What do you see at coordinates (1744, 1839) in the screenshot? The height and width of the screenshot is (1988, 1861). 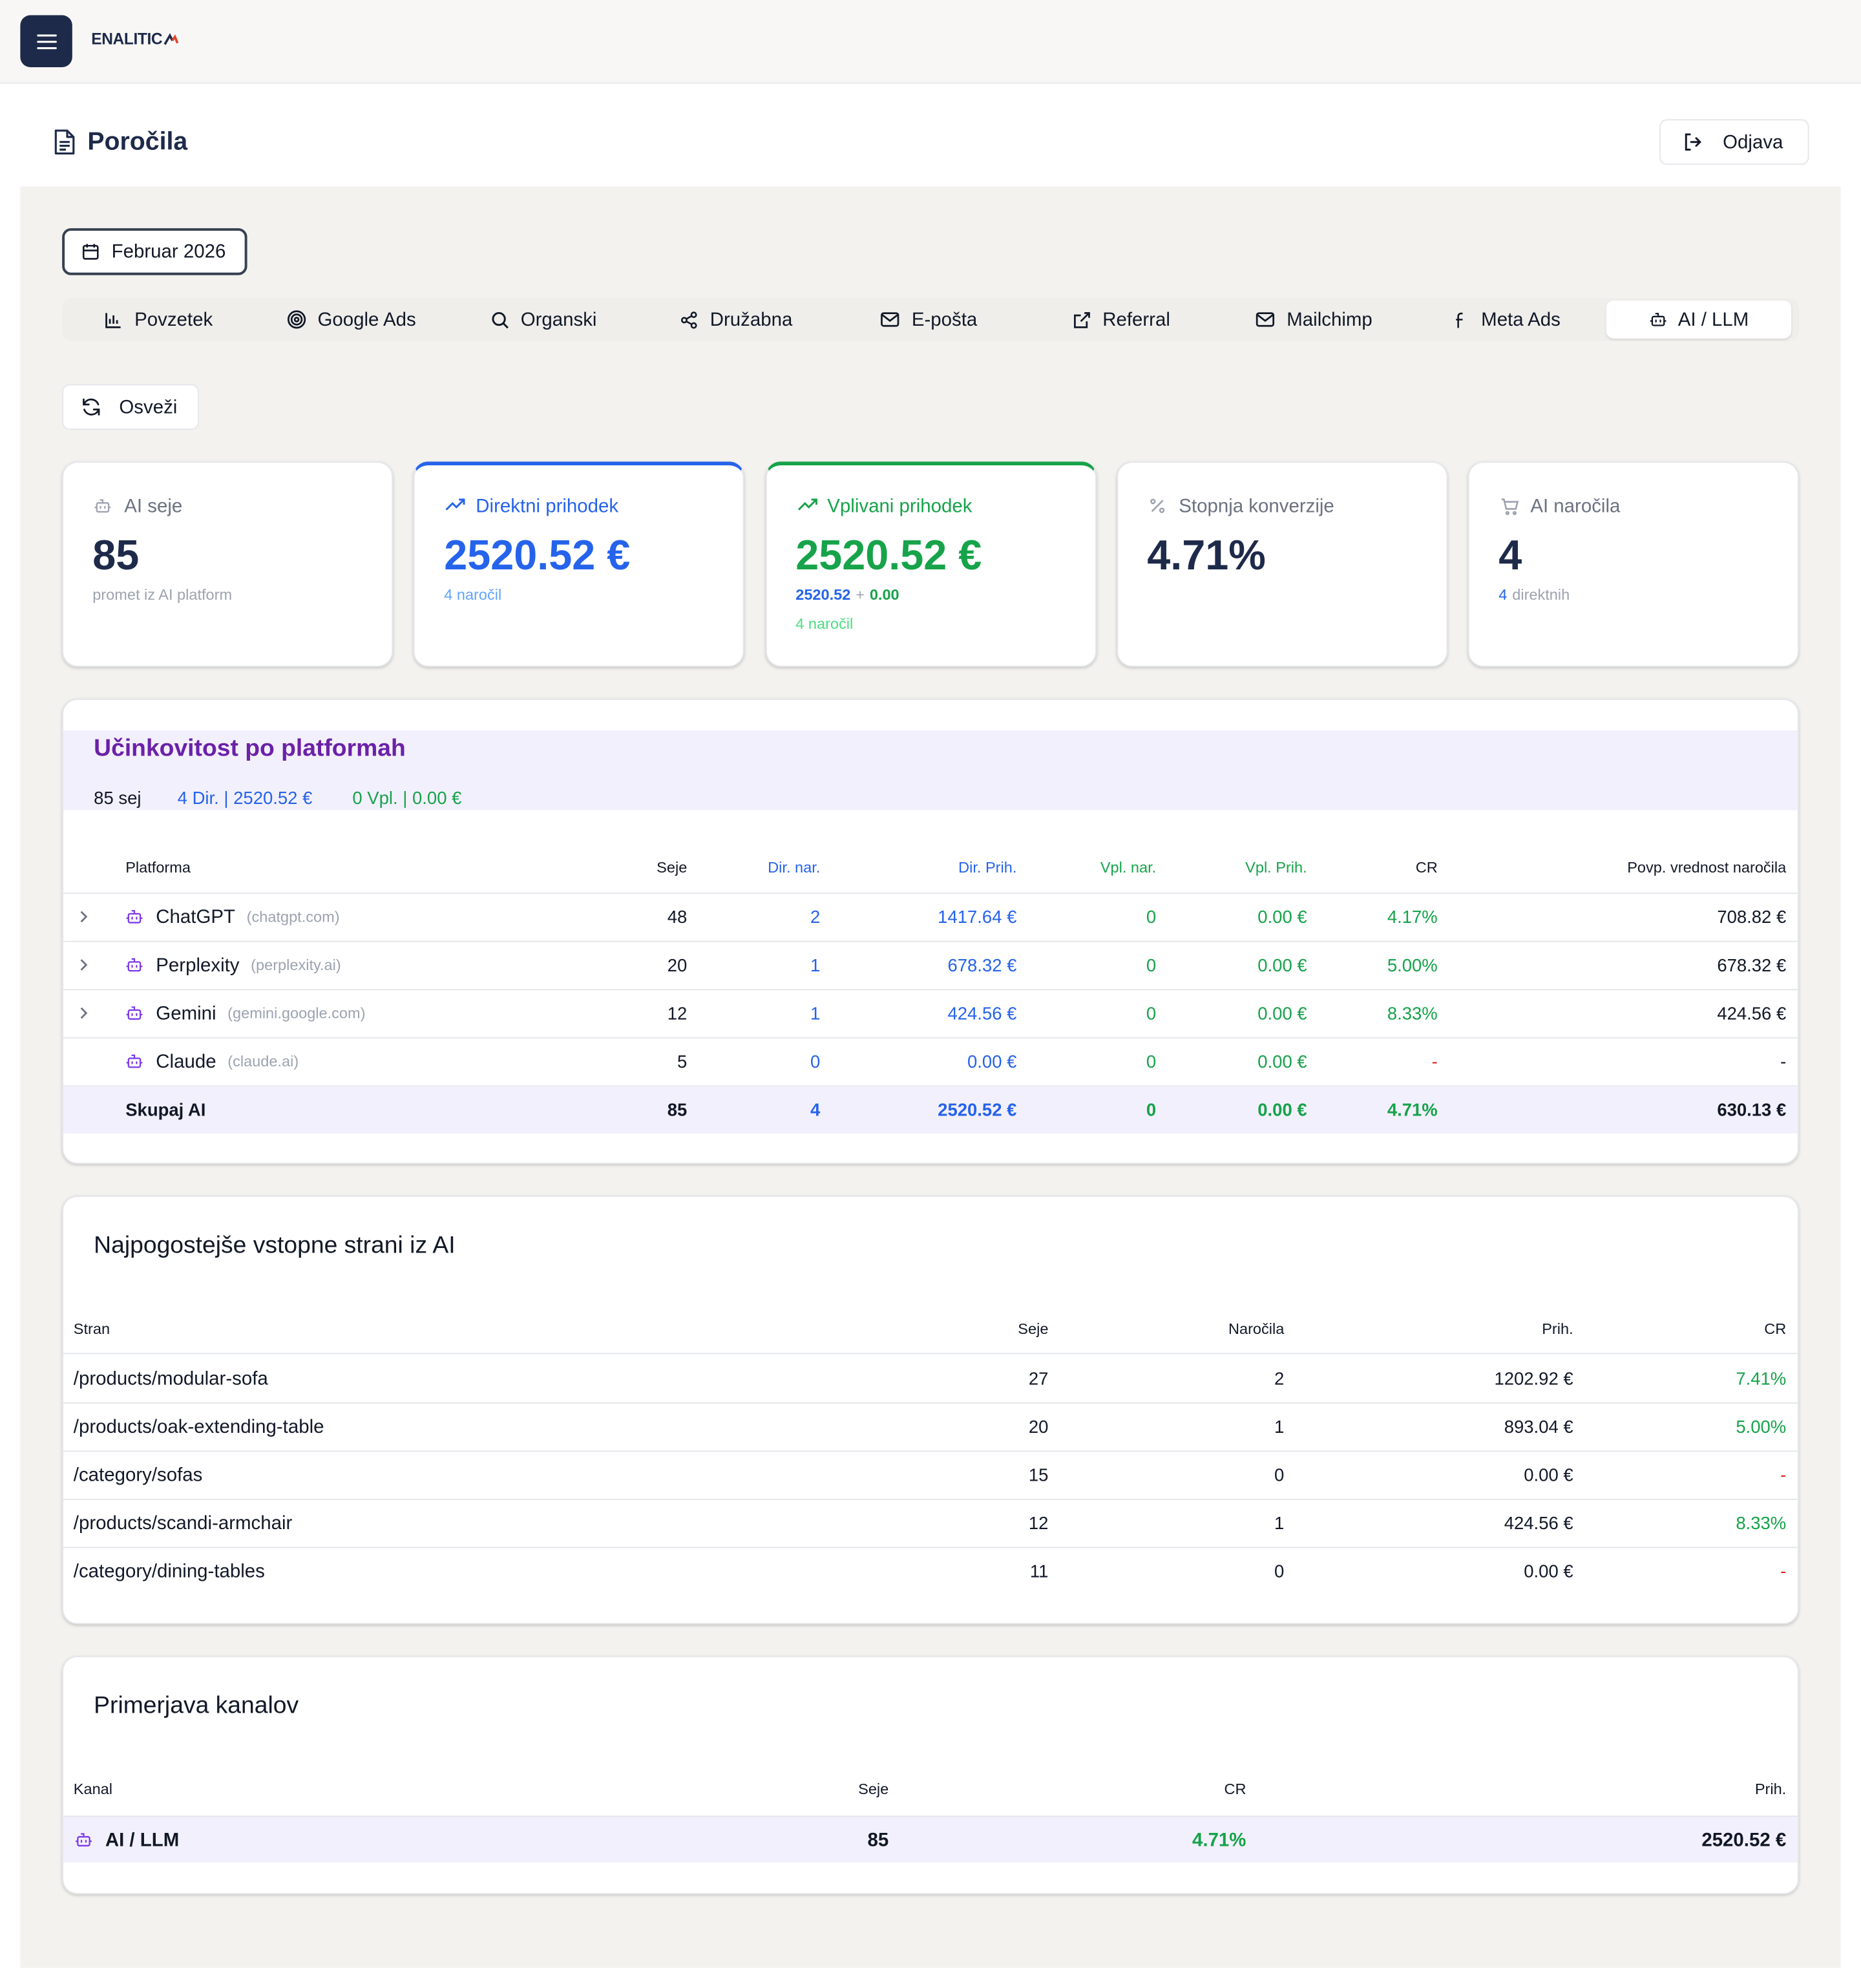 I see `cell: 2520.52 €` at bounding box center [1744, 1839].